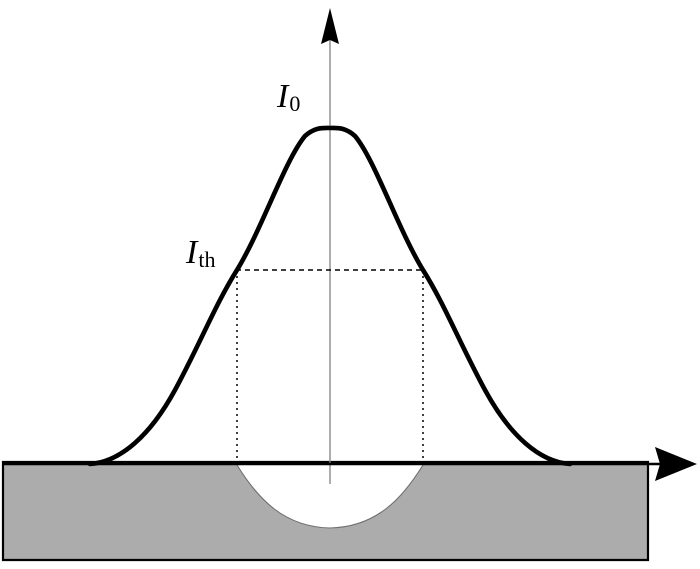 This screenshot has width=700, height=569. I want to click on threshold-intensity-subscript: th, so click(207, 260).